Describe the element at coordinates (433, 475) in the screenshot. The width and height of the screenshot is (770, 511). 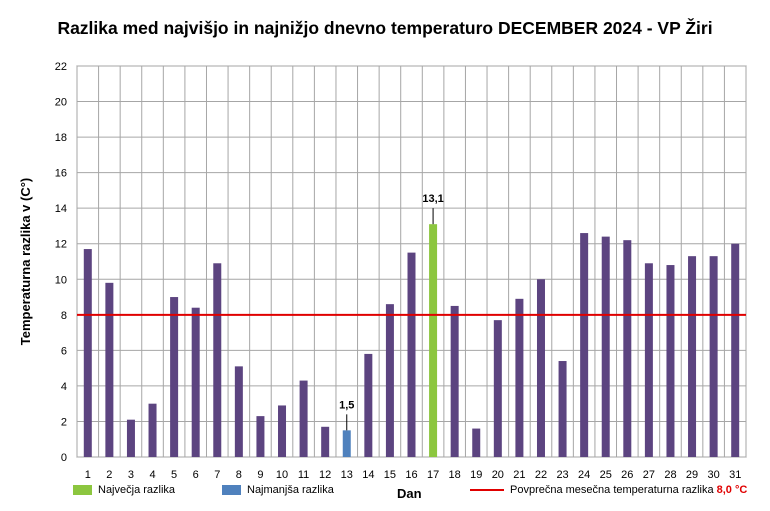
I see `x-tick-label: 17` at that location.